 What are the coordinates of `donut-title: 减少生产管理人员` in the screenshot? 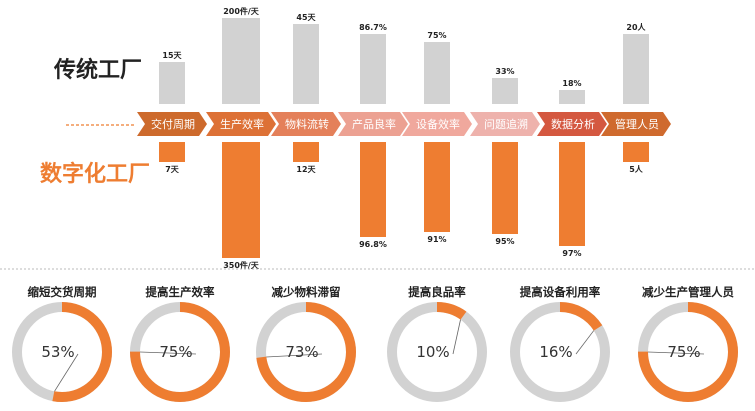 It's located at (688, 292).